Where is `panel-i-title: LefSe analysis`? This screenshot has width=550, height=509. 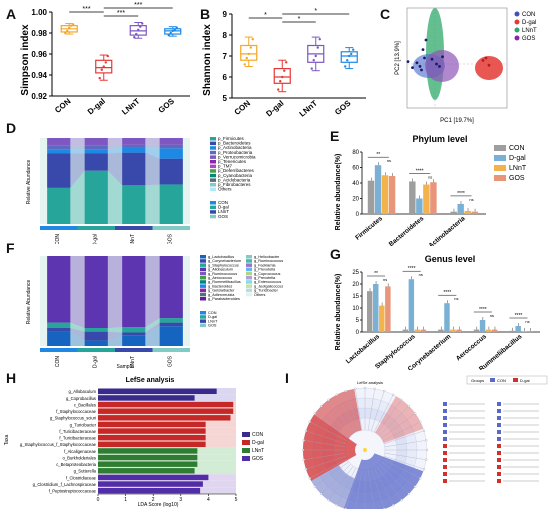 panel-i-title: LefSe analysis is located at coordinates (370, 382).